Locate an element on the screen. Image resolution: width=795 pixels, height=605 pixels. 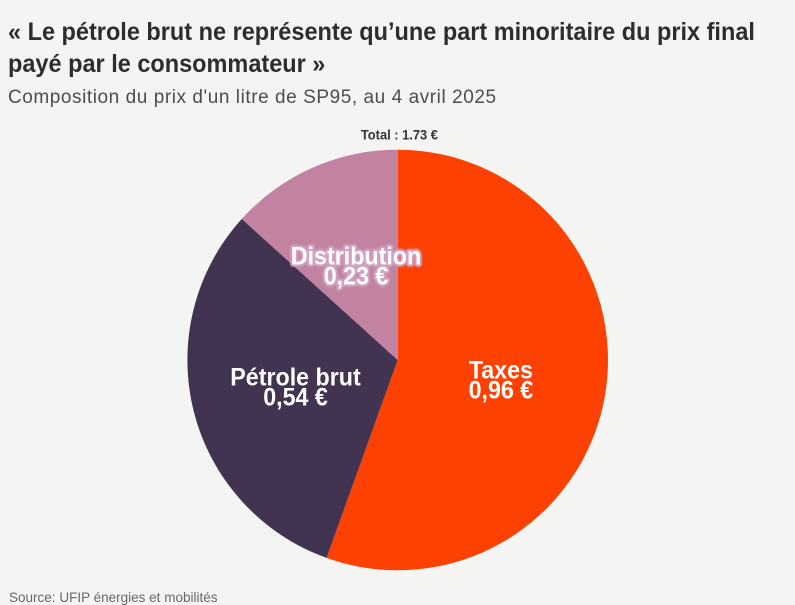
svg-text: Distribution is located at coordinates (356, 257).